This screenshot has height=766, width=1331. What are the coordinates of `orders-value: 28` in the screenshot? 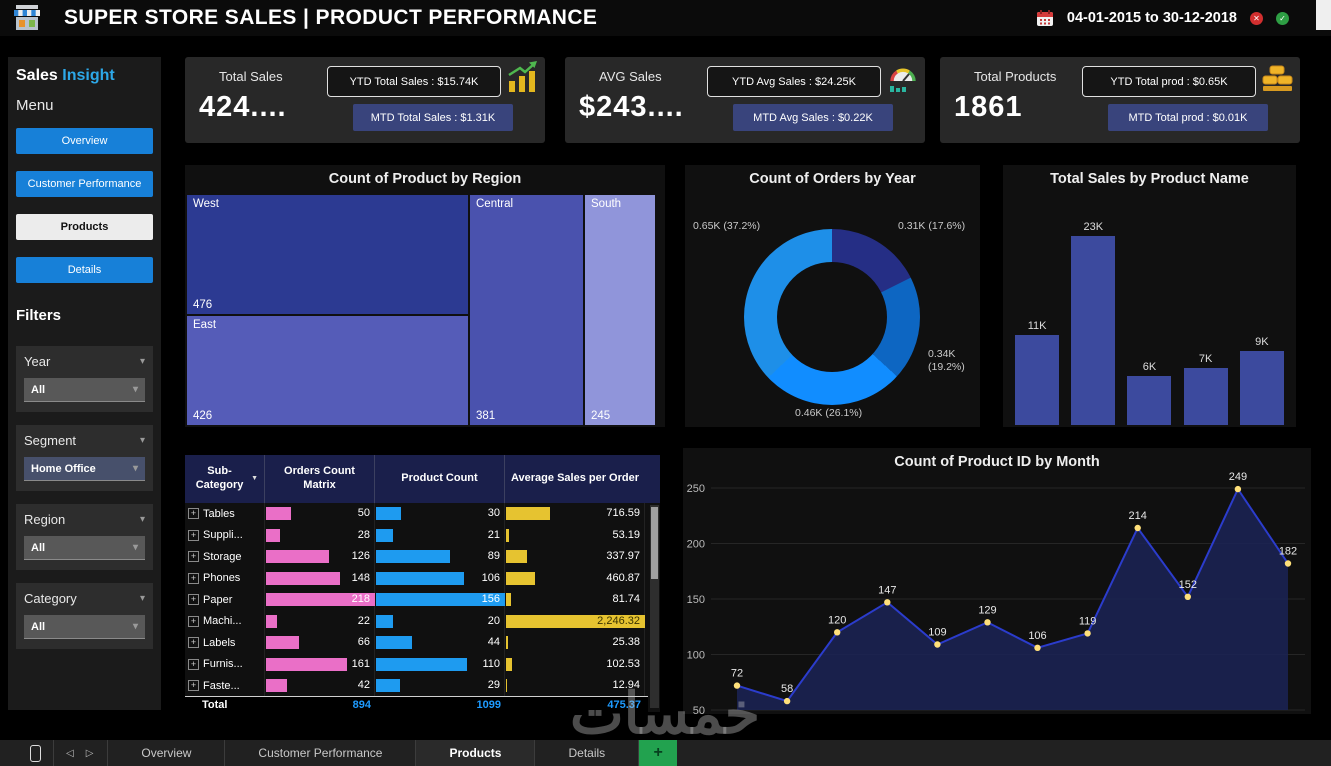 It's located at (363, 534).